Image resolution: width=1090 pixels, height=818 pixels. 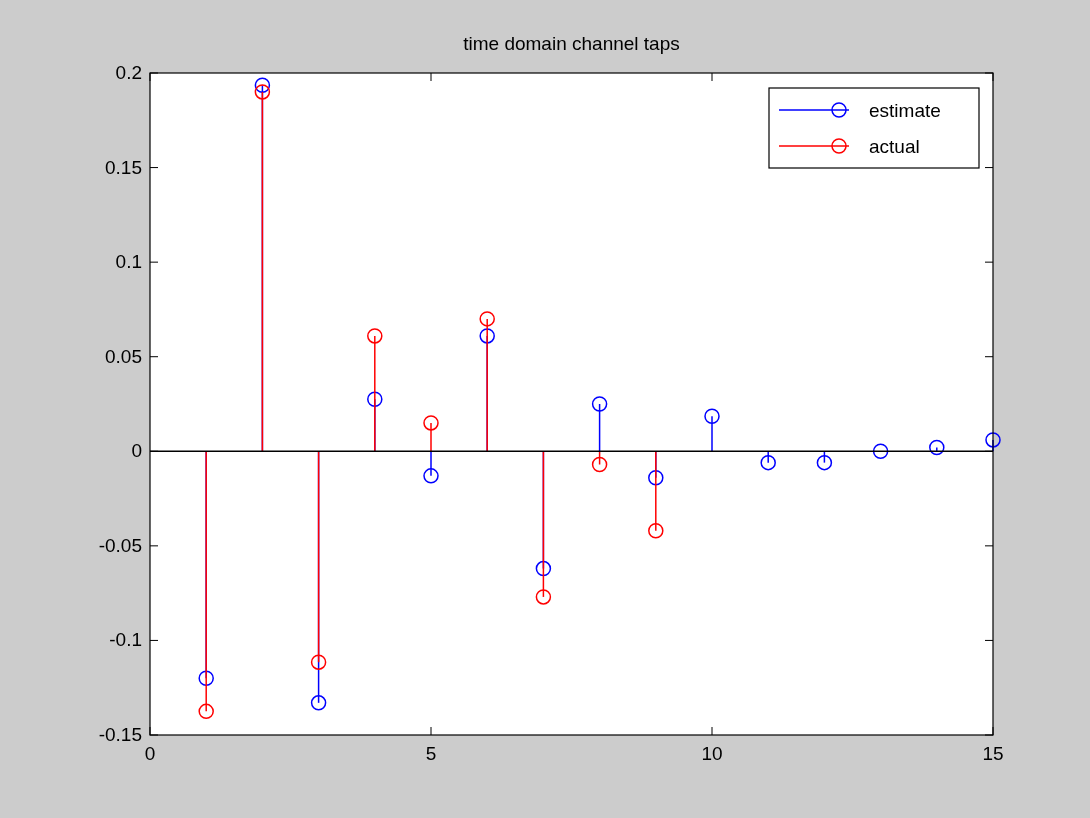 I want to click on legend-label: actual, so click(x=894, y=146).